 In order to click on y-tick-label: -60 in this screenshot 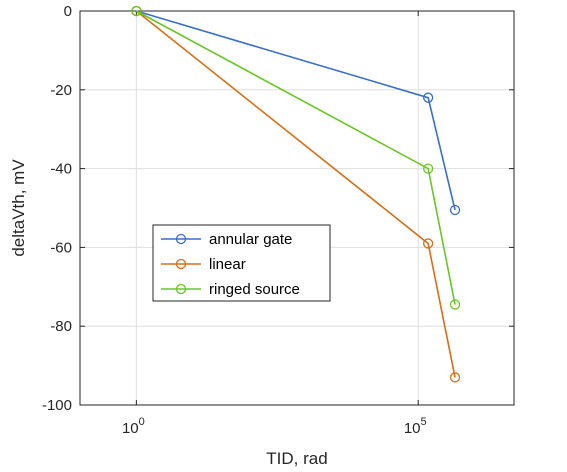, I will do `click(61, 247)`.